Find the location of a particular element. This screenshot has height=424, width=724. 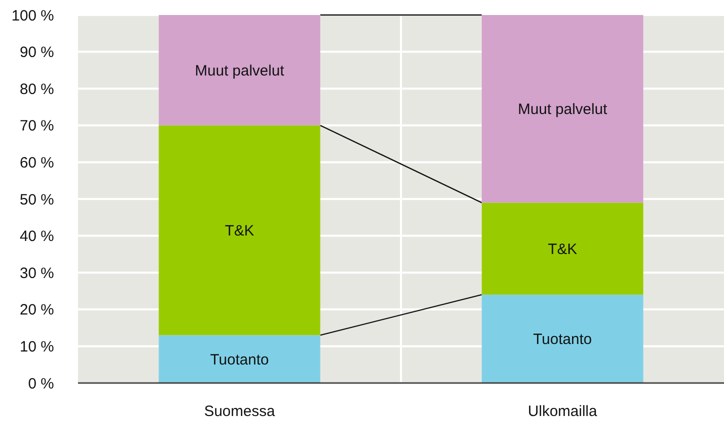

text: Muut palvelut is located at coordinates (563, 109).